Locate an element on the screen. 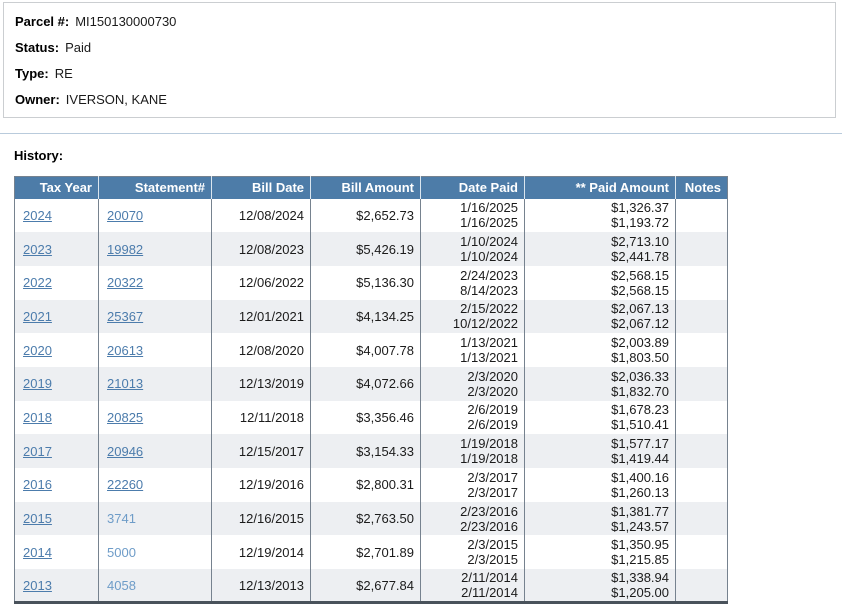 This screenshot has height=605, width=842. bill-amount-cell: $2,800.31 is located at coordinates (365, 485).